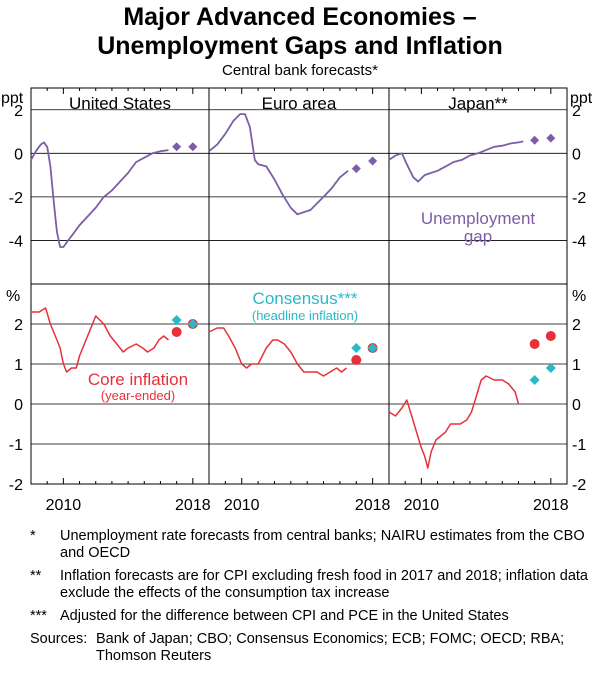 The width and height of the screenshot is (600, 674). Describe the element at coordinates (59, 639) in the screenshot. I see `sources-label: Sources:` at that location.